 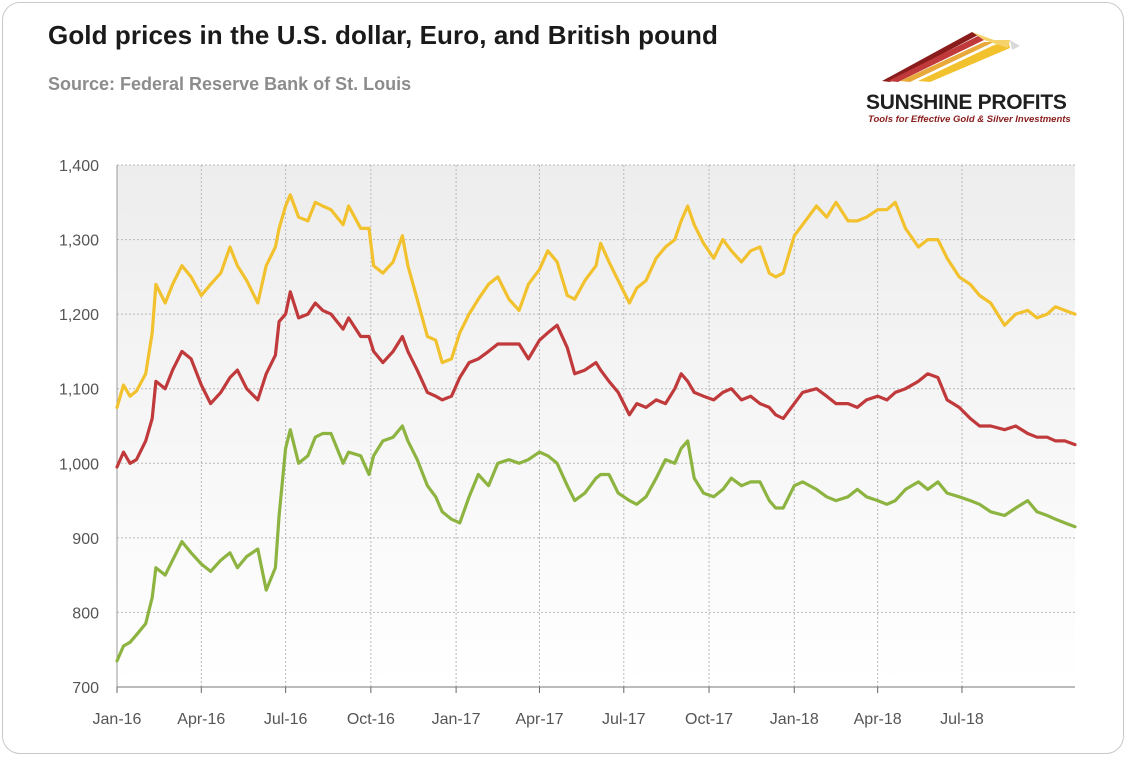 What do you see at coordinates (286, 719) in the screenshot?
I see `x-tick-label: Jul-16` at bounding box center [286, 719].